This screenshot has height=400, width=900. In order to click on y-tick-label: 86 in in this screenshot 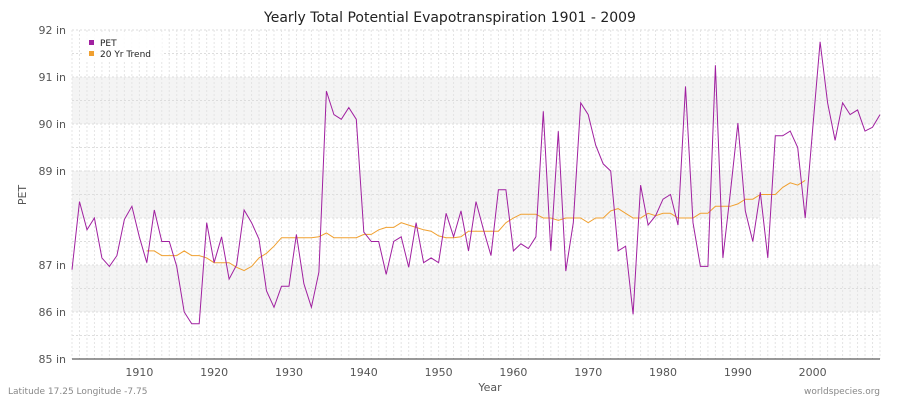, I will do `click(52, 312)`.